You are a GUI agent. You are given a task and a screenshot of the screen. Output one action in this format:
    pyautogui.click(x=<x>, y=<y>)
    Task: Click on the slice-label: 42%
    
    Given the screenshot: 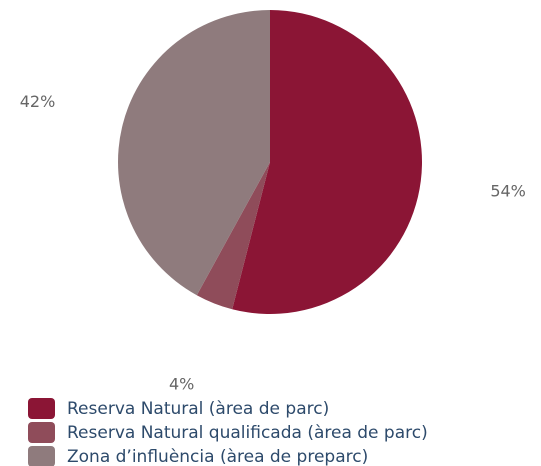 What is the action you would take?
    pyautogui.click(x=38, y=101)
    